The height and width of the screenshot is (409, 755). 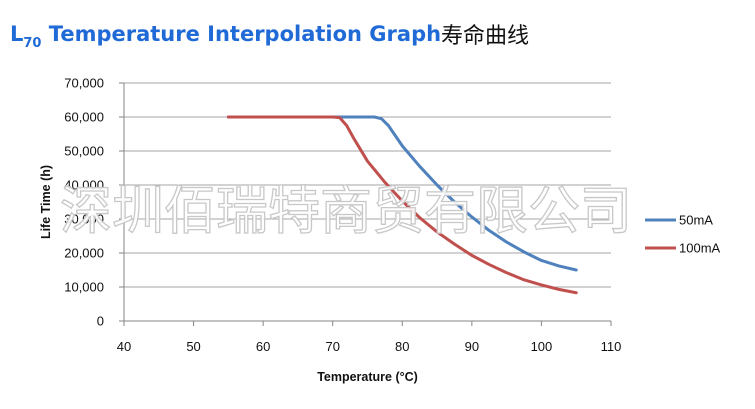 I want to click on y-tick-label: 20,000, so click(x=84, y=253).